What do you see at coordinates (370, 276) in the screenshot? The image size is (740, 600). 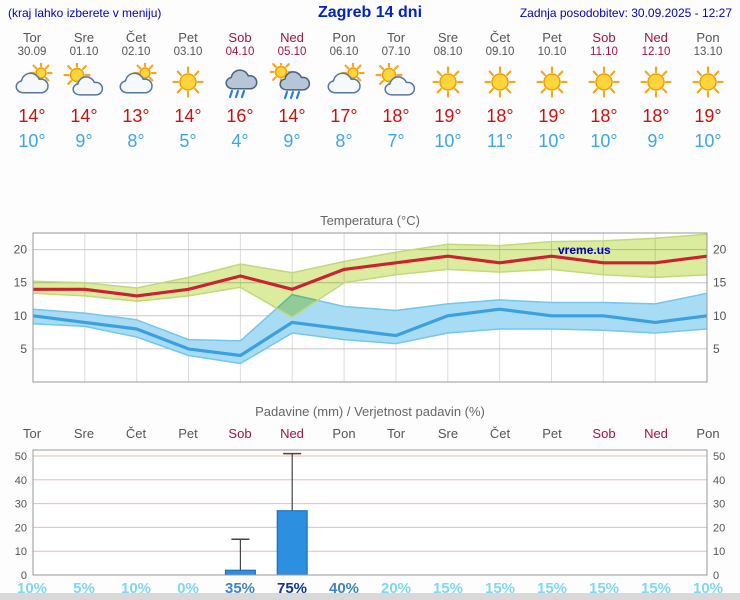 I see `max-temperature-line` at bounding box center [370, 276].